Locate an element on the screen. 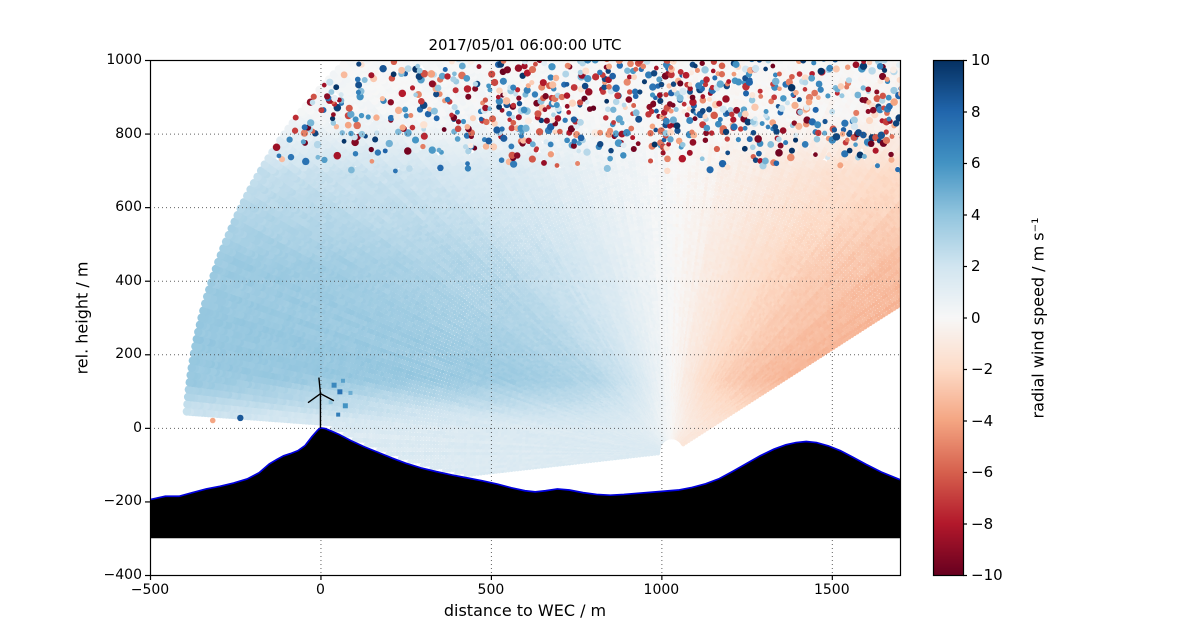 This screenshot has width=1200, height=636. colorbar-label: radial wind speed / m s⁻¹ is located at coordinates (1038, 318).